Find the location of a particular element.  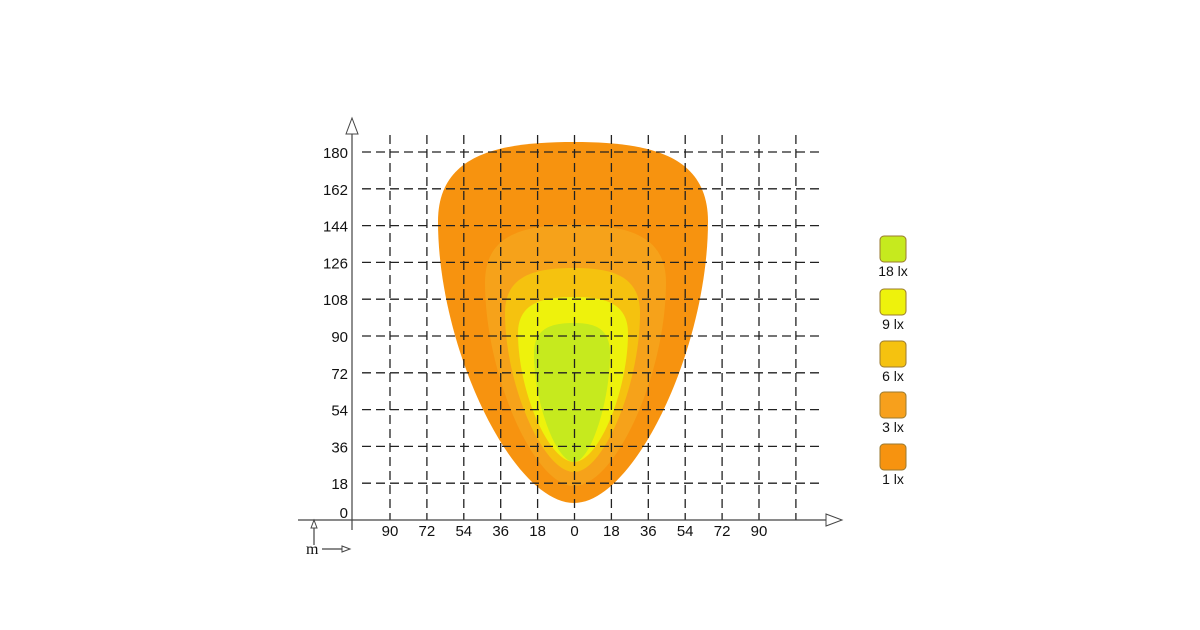

legend: 18 lx 9 lx 6 lx 3 lx 1 lx is located at coordinates (893, 361).